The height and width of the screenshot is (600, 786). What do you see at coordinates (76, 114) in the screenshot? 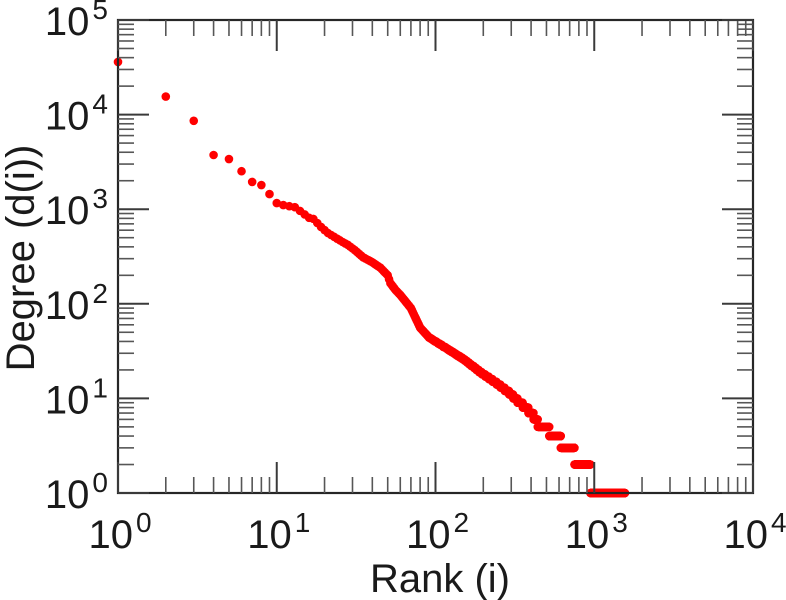
I see `y-tick-label: 10 4` at bounding box center [76, 114].